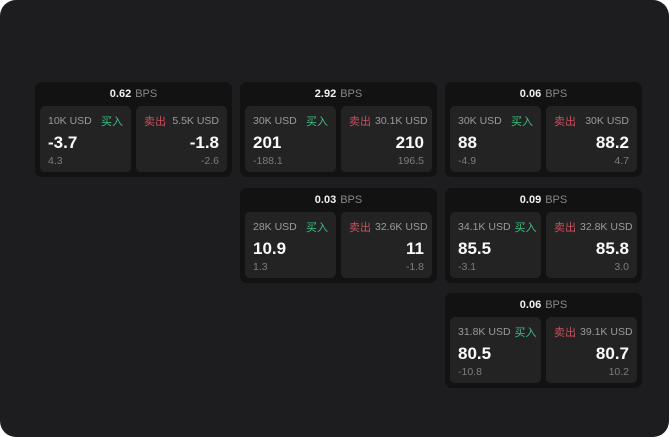 The image size is (669, 437). I want to click on sell-delta: -2.6, so click(209, 160).